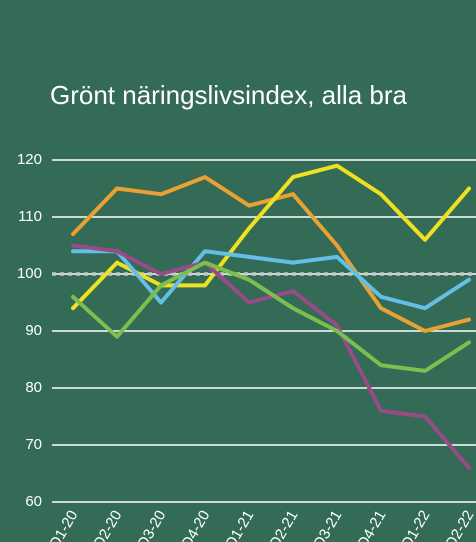 The width and height of the screenshot is (476, 542). I want to click on y-tick-label: 90, so click(33, 330).